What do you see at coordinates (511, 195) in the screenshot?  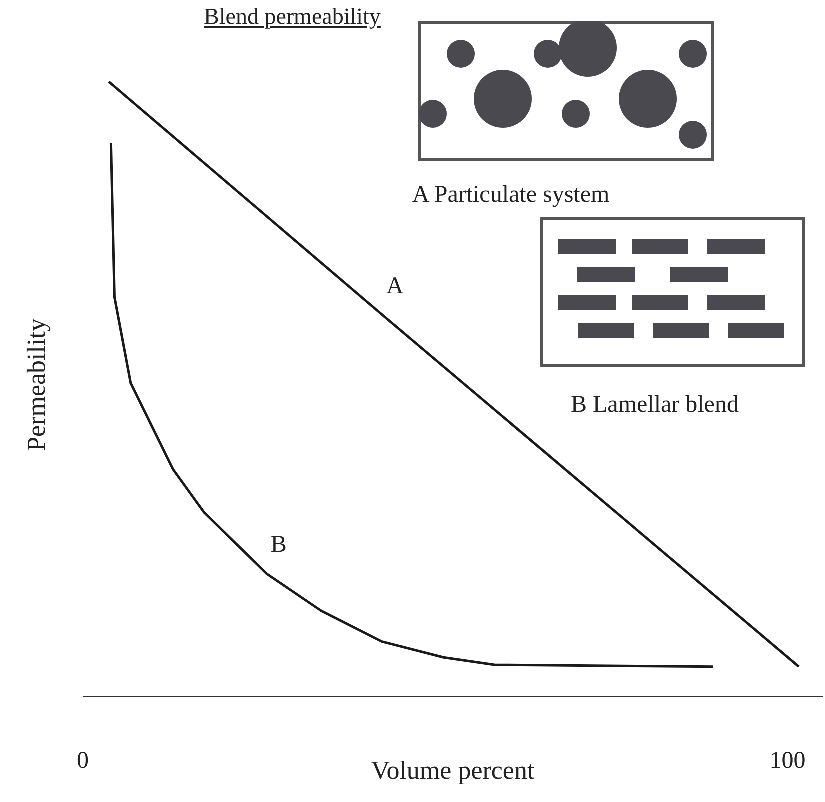 I see `annotation: A Particulate system` at bounding box center [511, 195].